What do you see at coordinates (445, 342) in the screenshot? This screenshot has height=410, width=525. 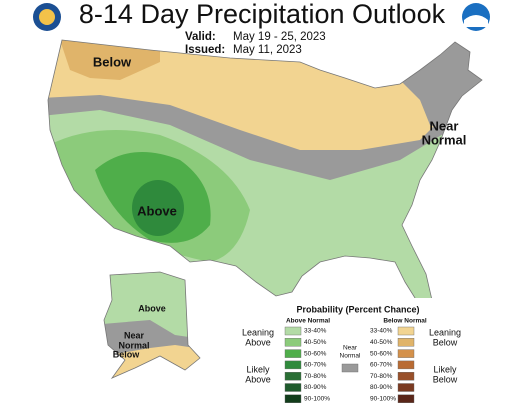 I see `legend-leaning-below: Below` at bounding box center [445, 342].